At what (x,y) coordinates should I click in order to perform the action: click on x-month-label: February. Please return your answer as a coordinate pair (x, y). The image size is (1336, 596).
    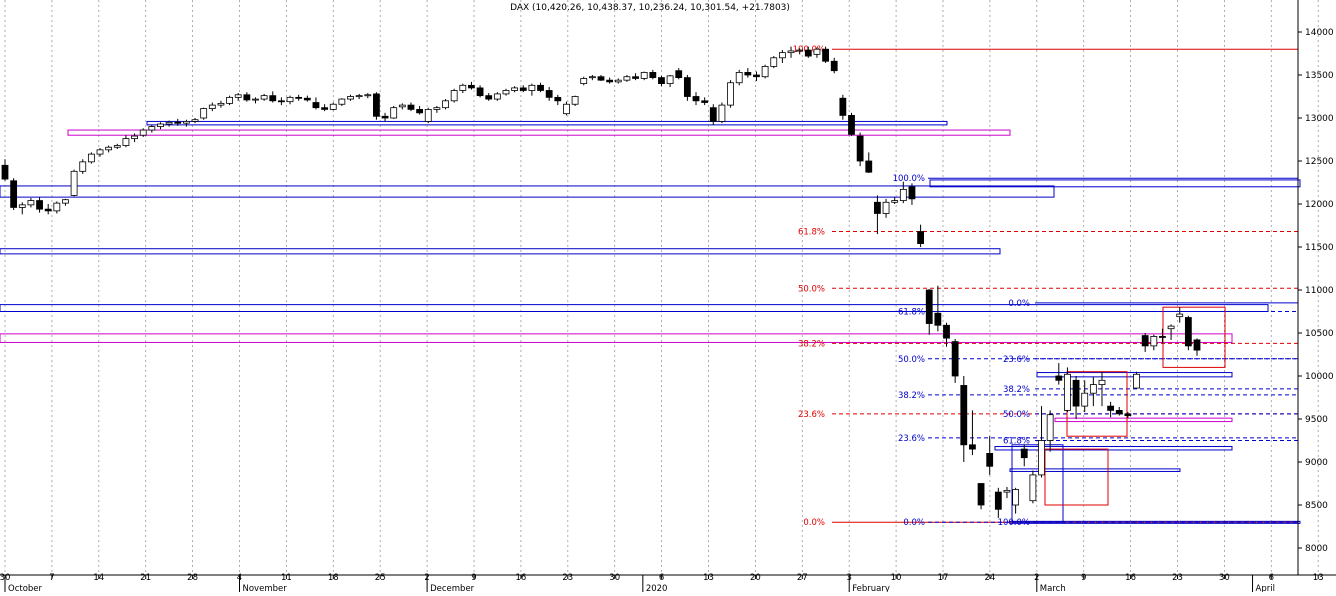
    Looking at the image, I should click on (871, 588).